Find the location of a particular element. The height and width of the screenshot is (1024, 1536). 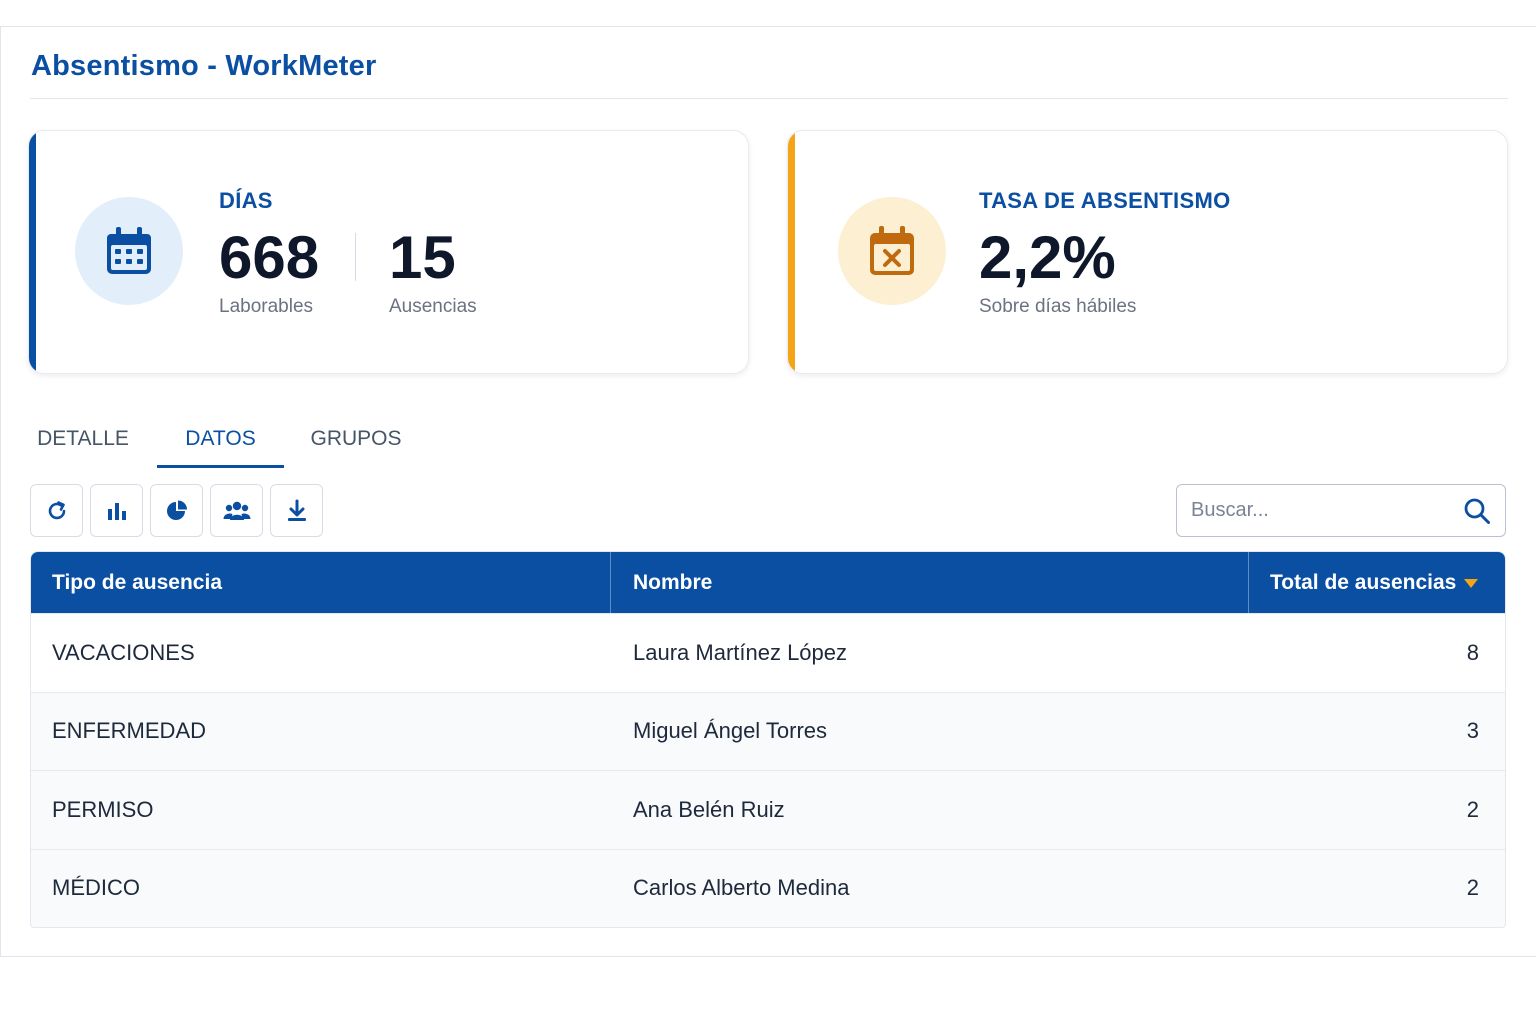

cell-tipo: PERMISO is located at coordinates (103, 809).